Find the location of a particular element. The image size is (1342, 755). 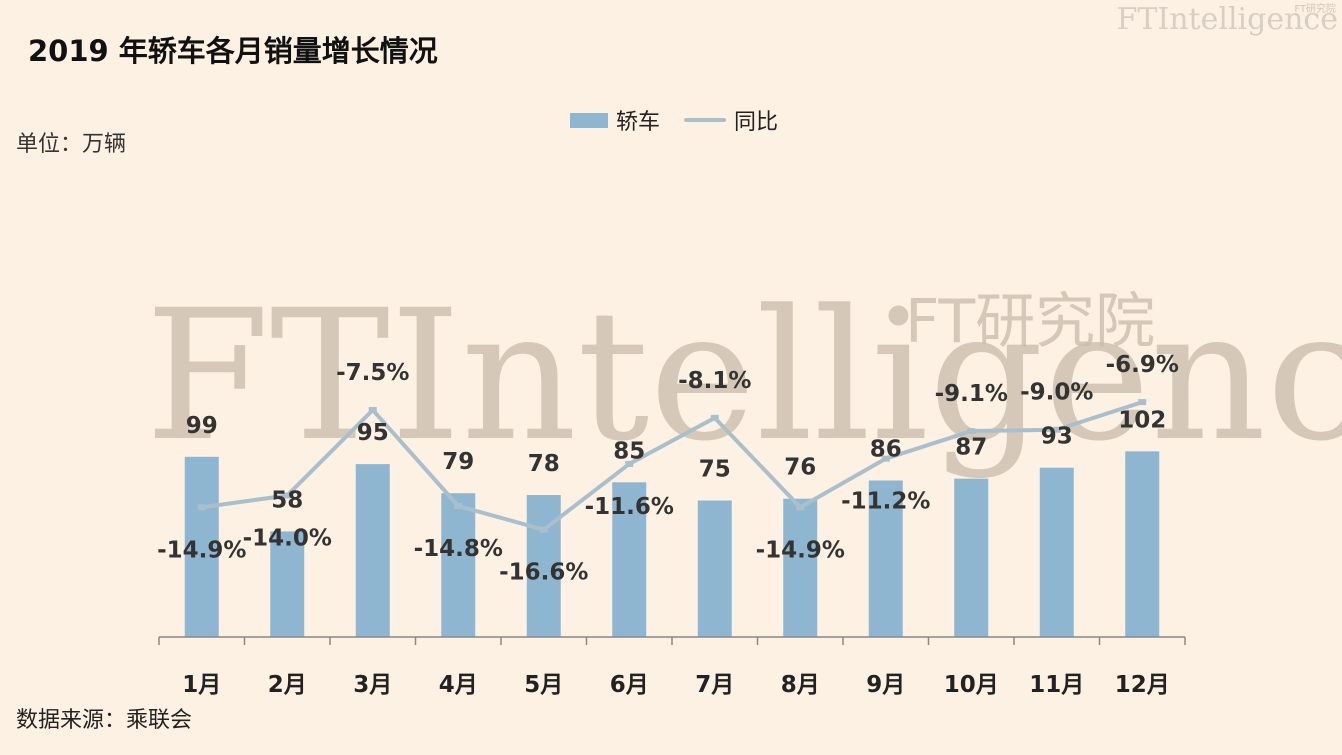

x-tick-label: 9月 is located at coordinates (885, 685).